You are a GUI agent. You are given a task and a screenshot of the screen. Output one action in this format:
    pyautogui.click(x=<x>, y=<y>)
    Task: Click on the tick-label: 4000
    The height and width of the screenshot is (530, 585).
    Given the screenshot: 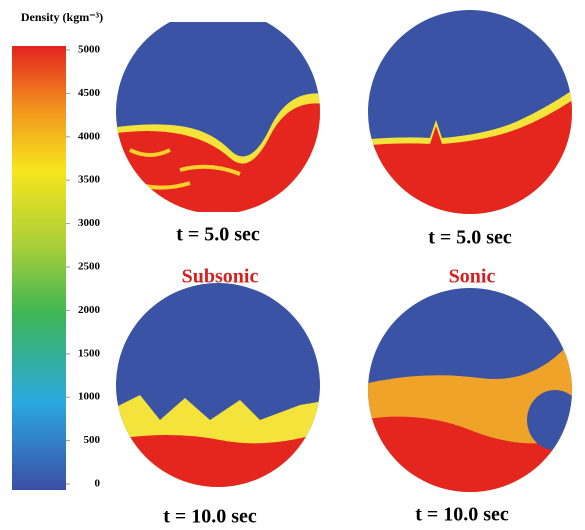 What is the action you would take?
    pyautogui.click(x=89, y=136)
    